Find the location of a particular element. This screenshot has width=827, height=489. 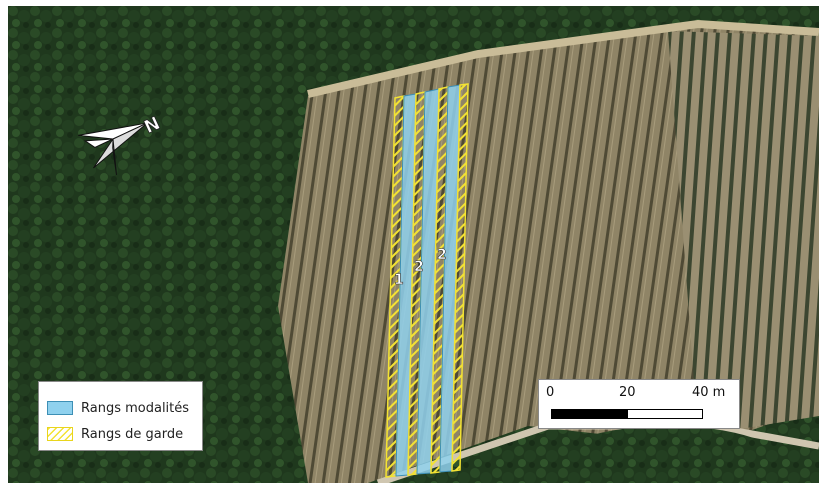

experiment-rows is located at coordinates (427, 280).